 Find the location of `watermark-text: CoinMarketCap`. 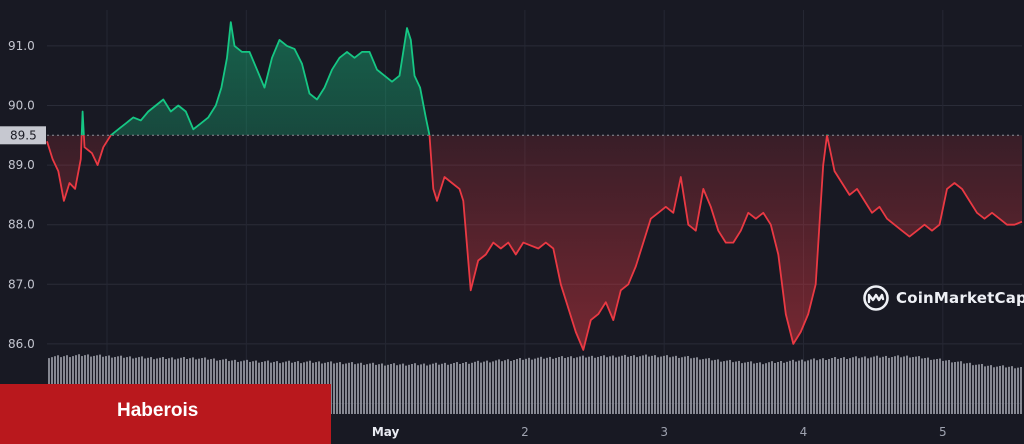

watermark-text: CoinMarketCap is located at coordinates (960, 298).